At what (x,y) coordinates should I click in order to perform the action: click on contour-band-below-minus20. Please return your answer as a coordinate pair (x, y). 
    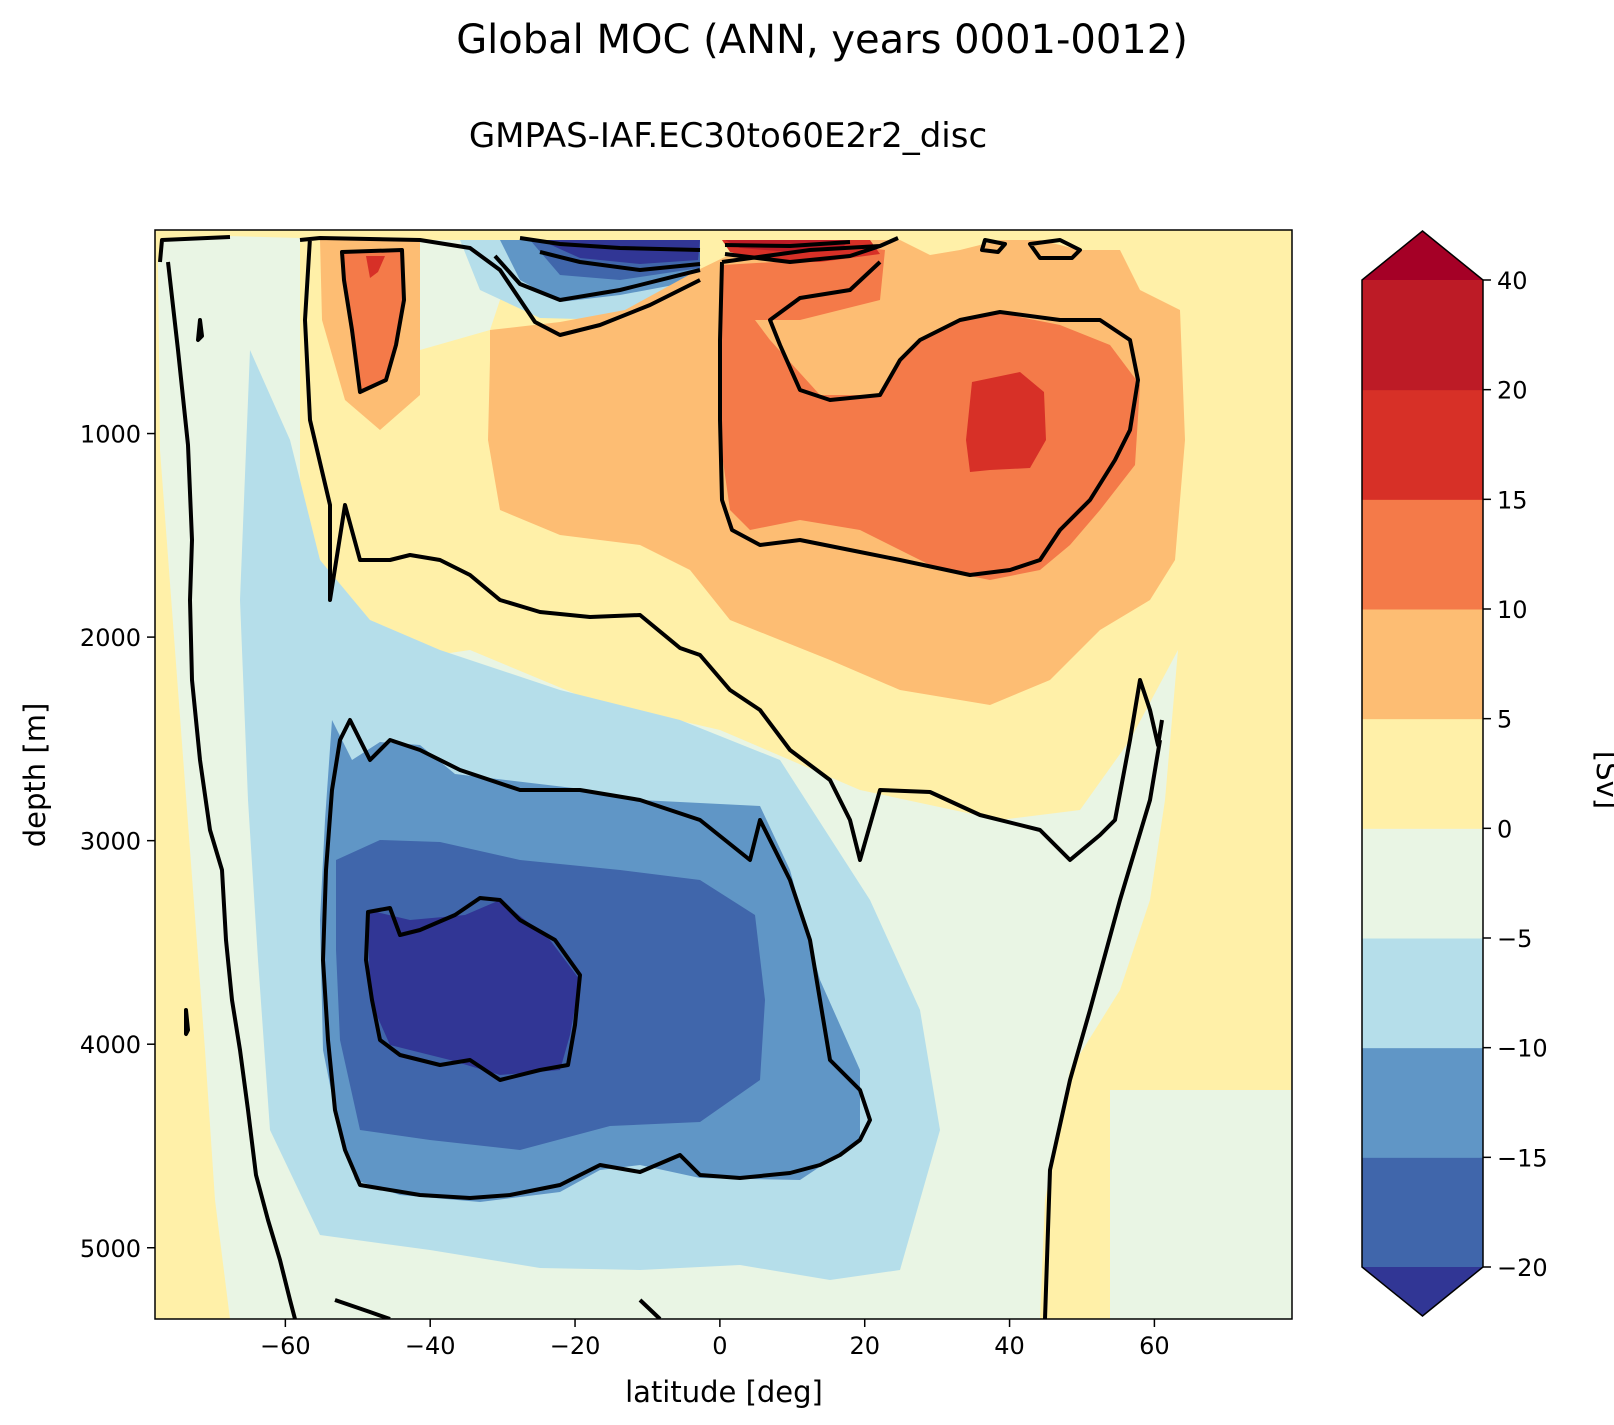
    Looking at the image, I should click on (474, 987).